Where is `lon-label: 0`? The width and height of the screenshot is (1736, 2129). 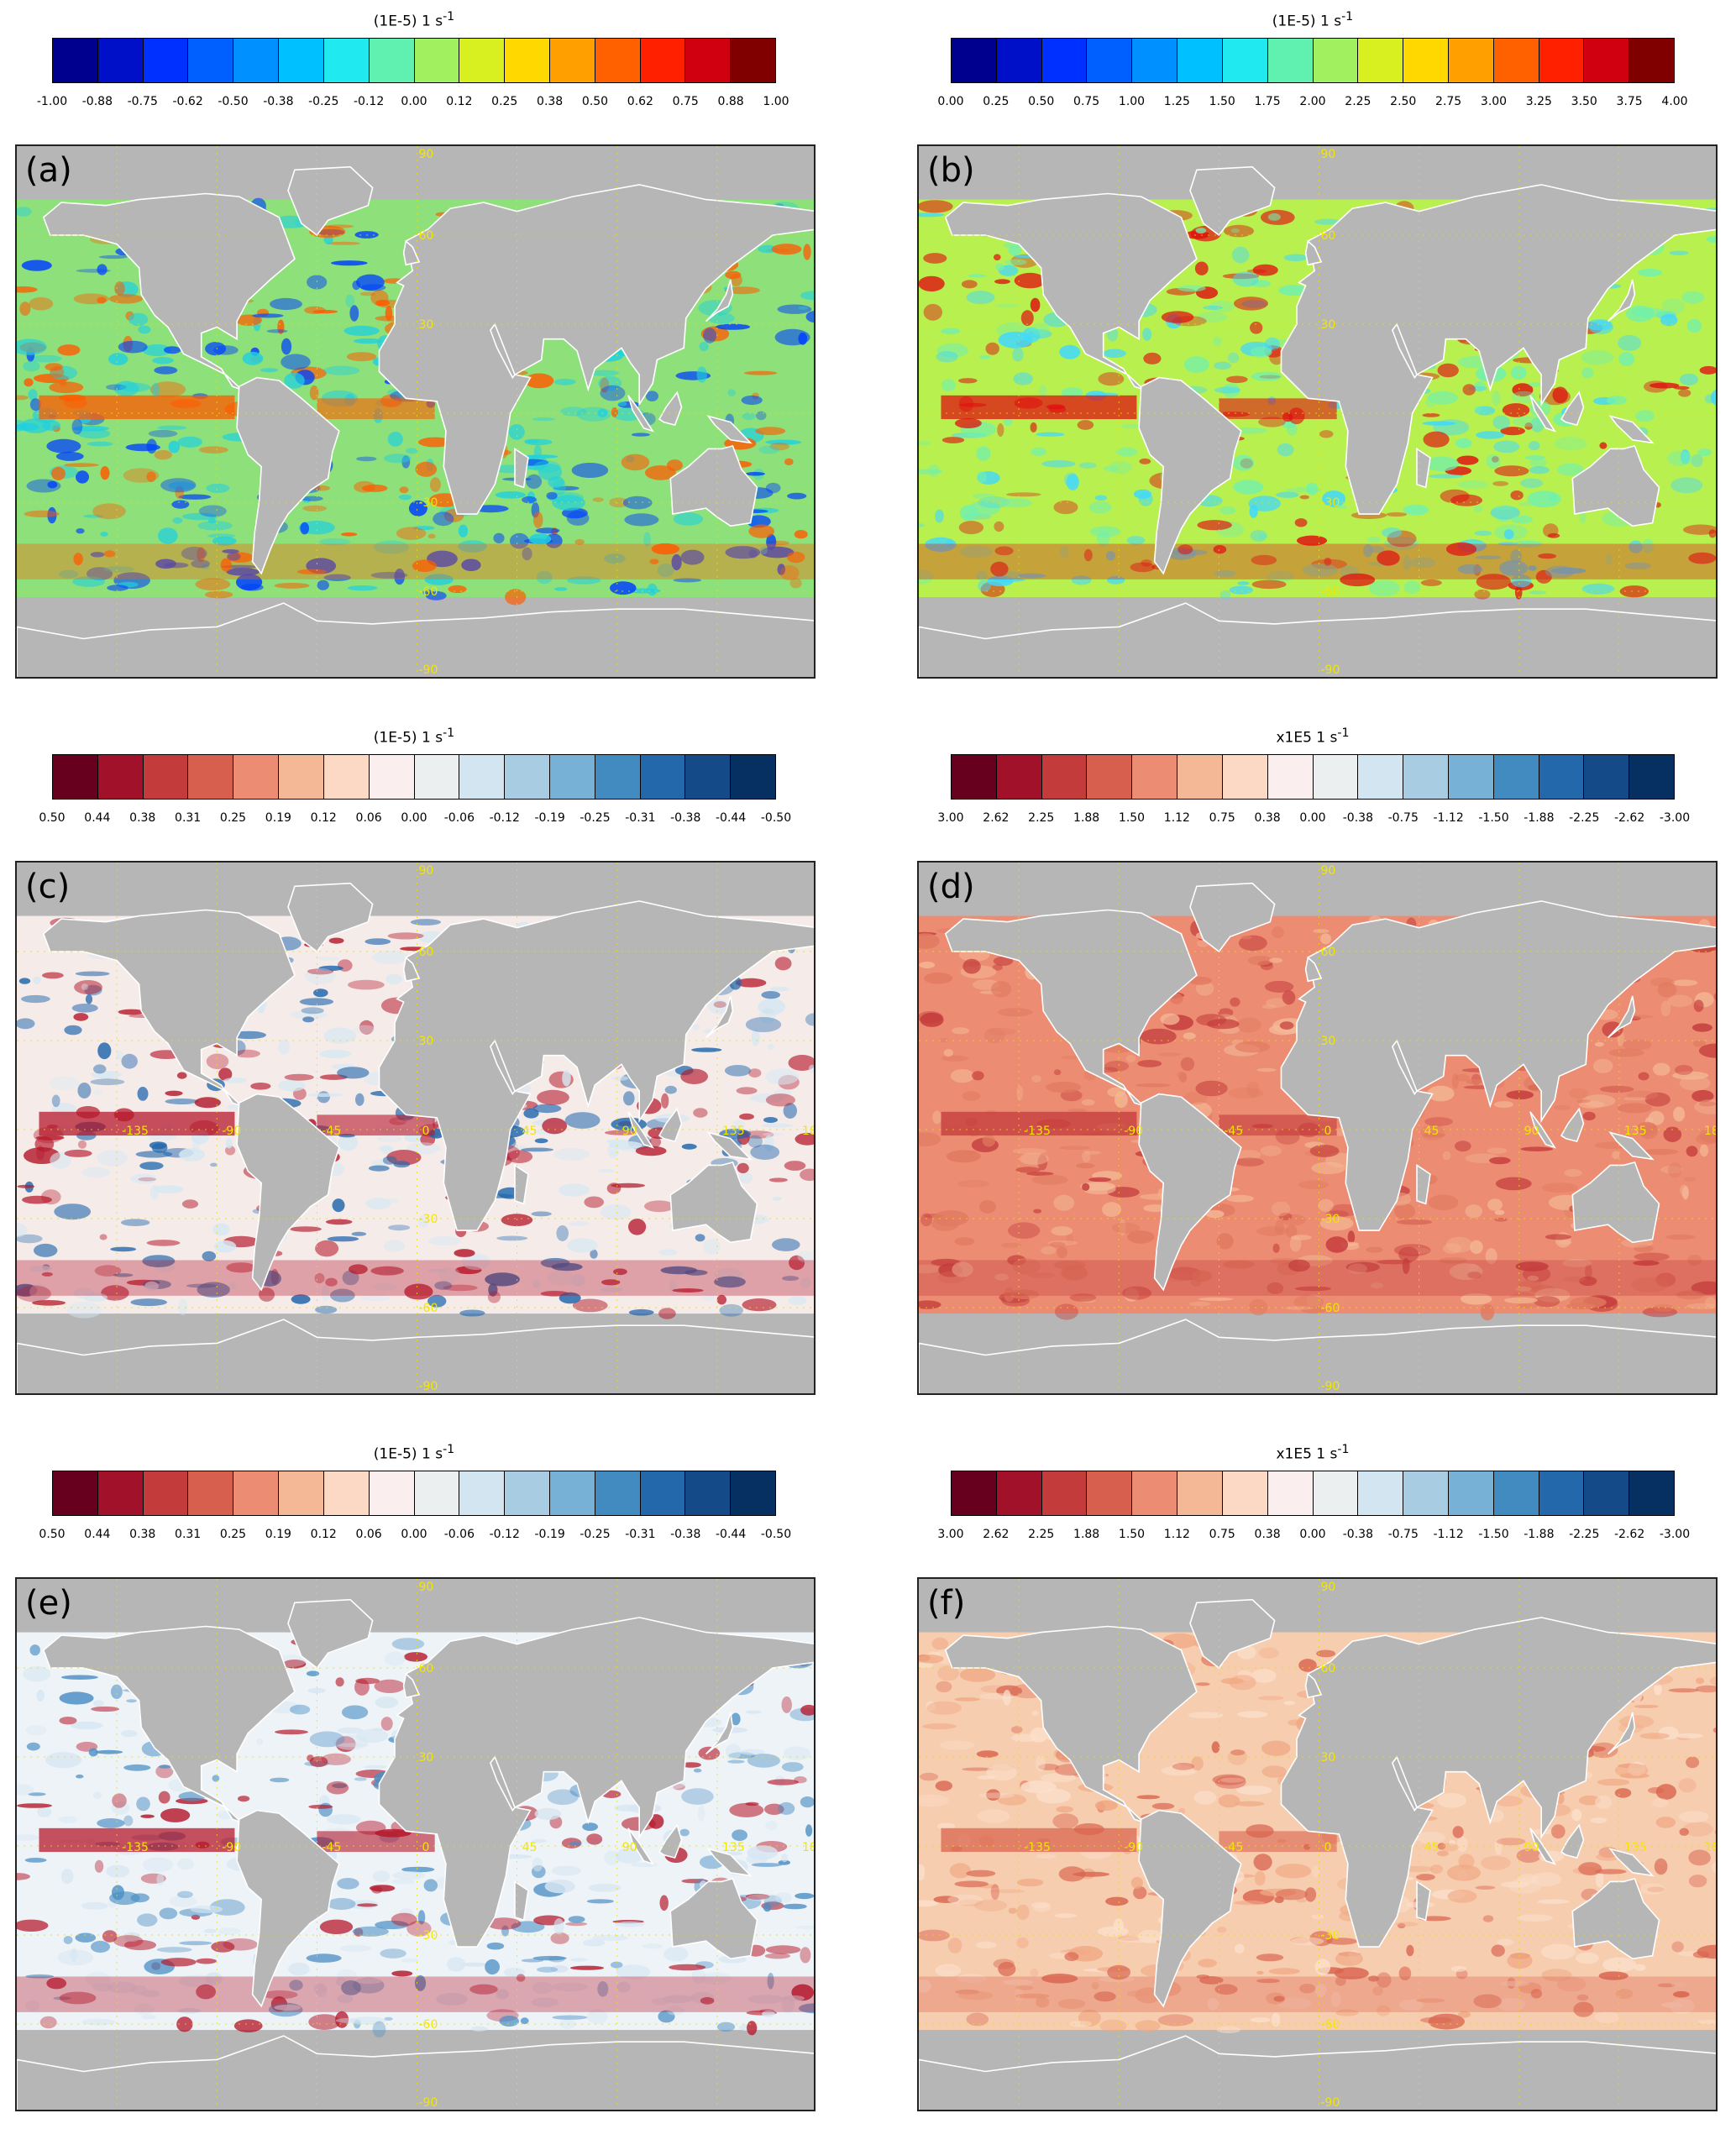
lon-label: 0 is located at coordinates (1328, 1848).